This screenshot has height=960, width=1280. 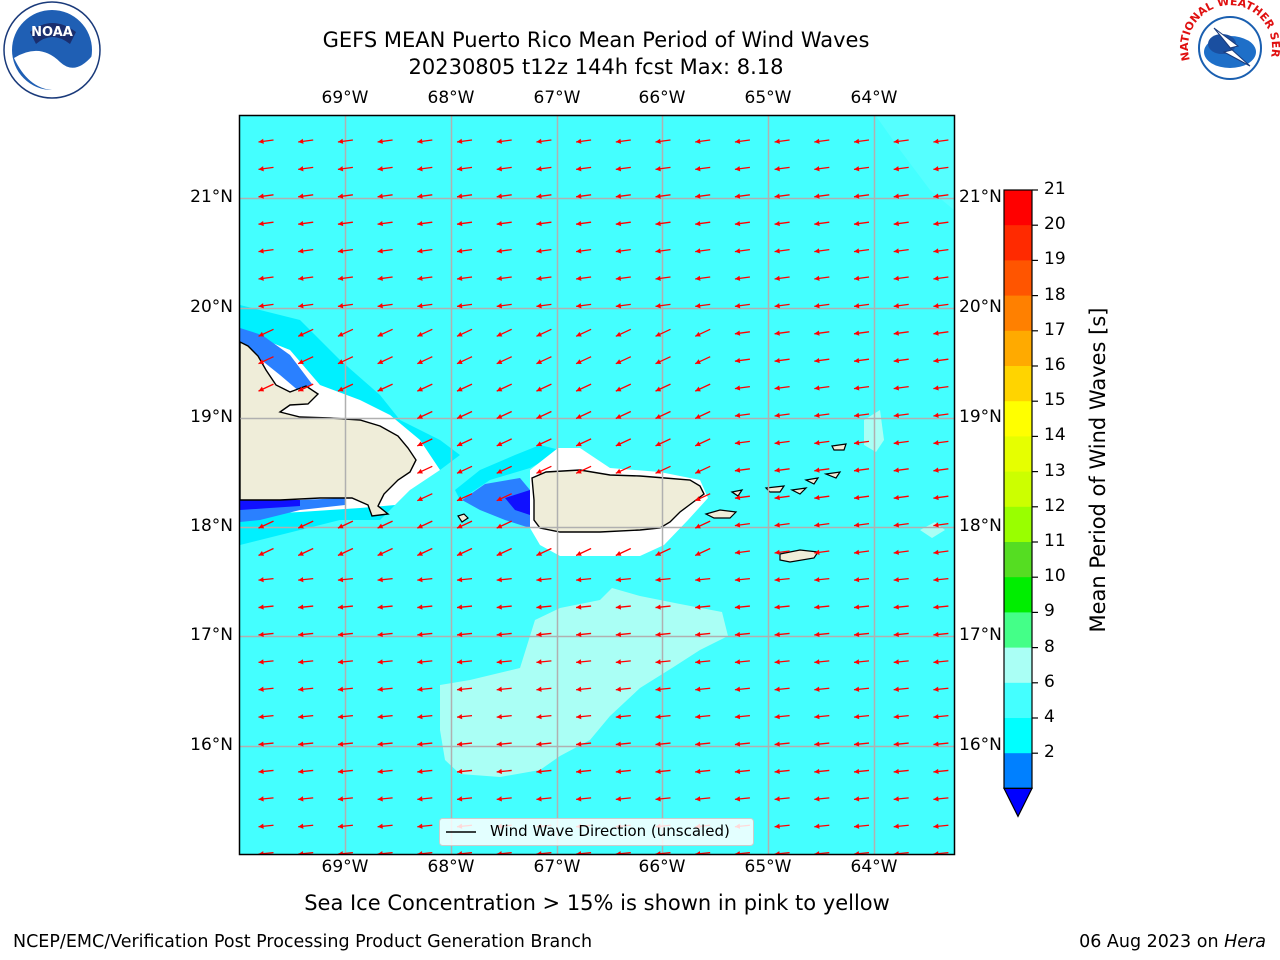 I want to click on contour-mona-cyan, so click(x=507, y=472).